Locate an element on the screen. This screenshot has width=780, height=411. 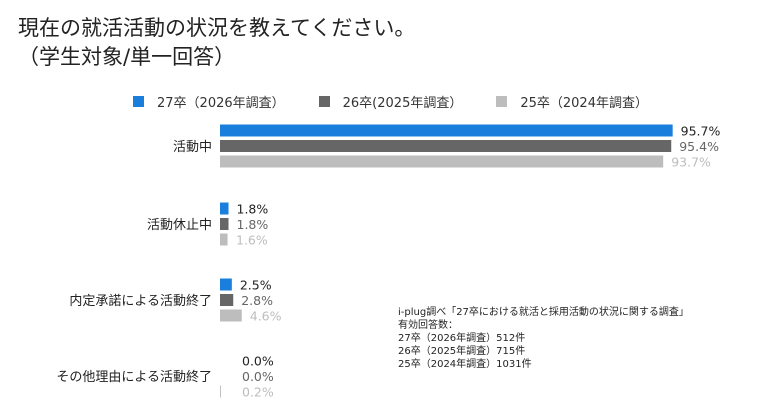
title-line-1: 現在の就活活動の状況を教えてください。 is located at coordinates (217, 28).